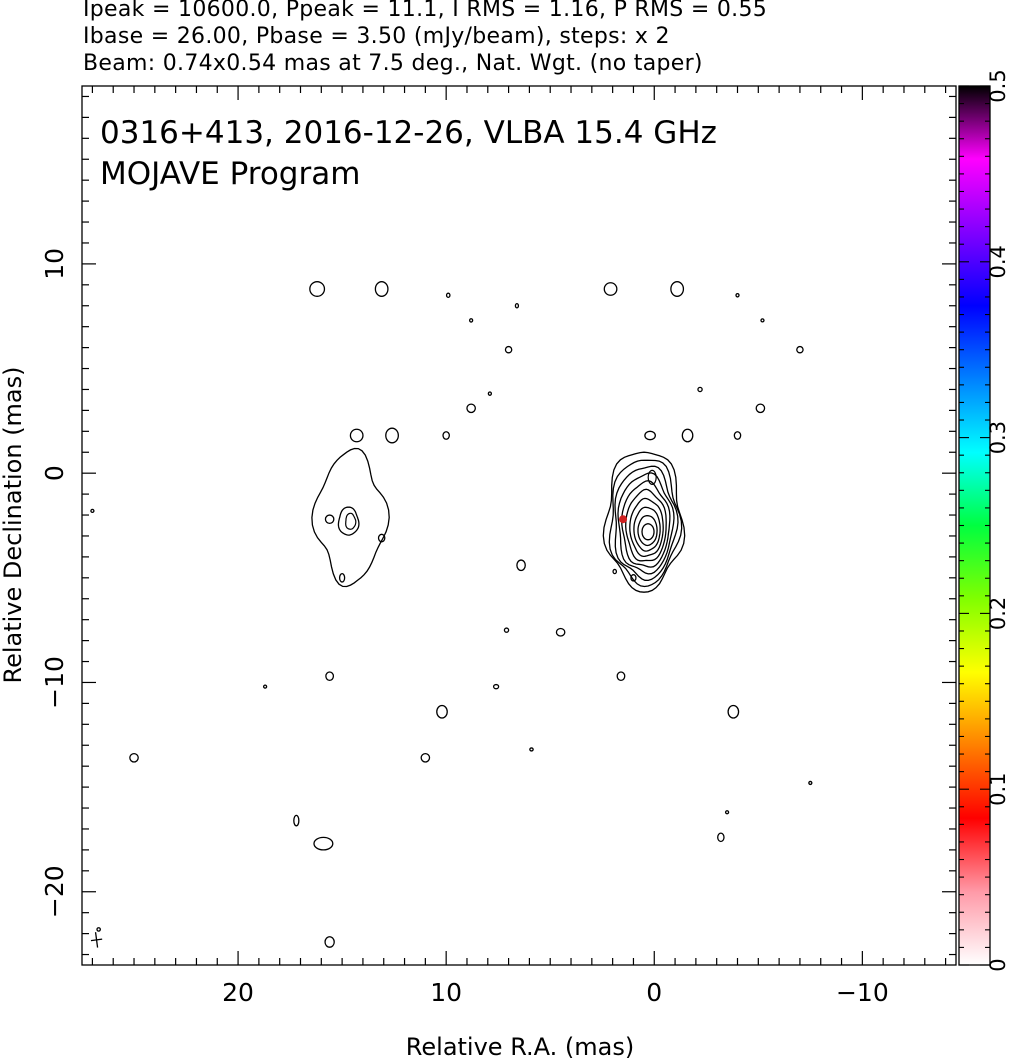  Describe the element at coordinates (998, 261) in the screenshot. I see `colorbar-tick-label: 0.4` at that location.